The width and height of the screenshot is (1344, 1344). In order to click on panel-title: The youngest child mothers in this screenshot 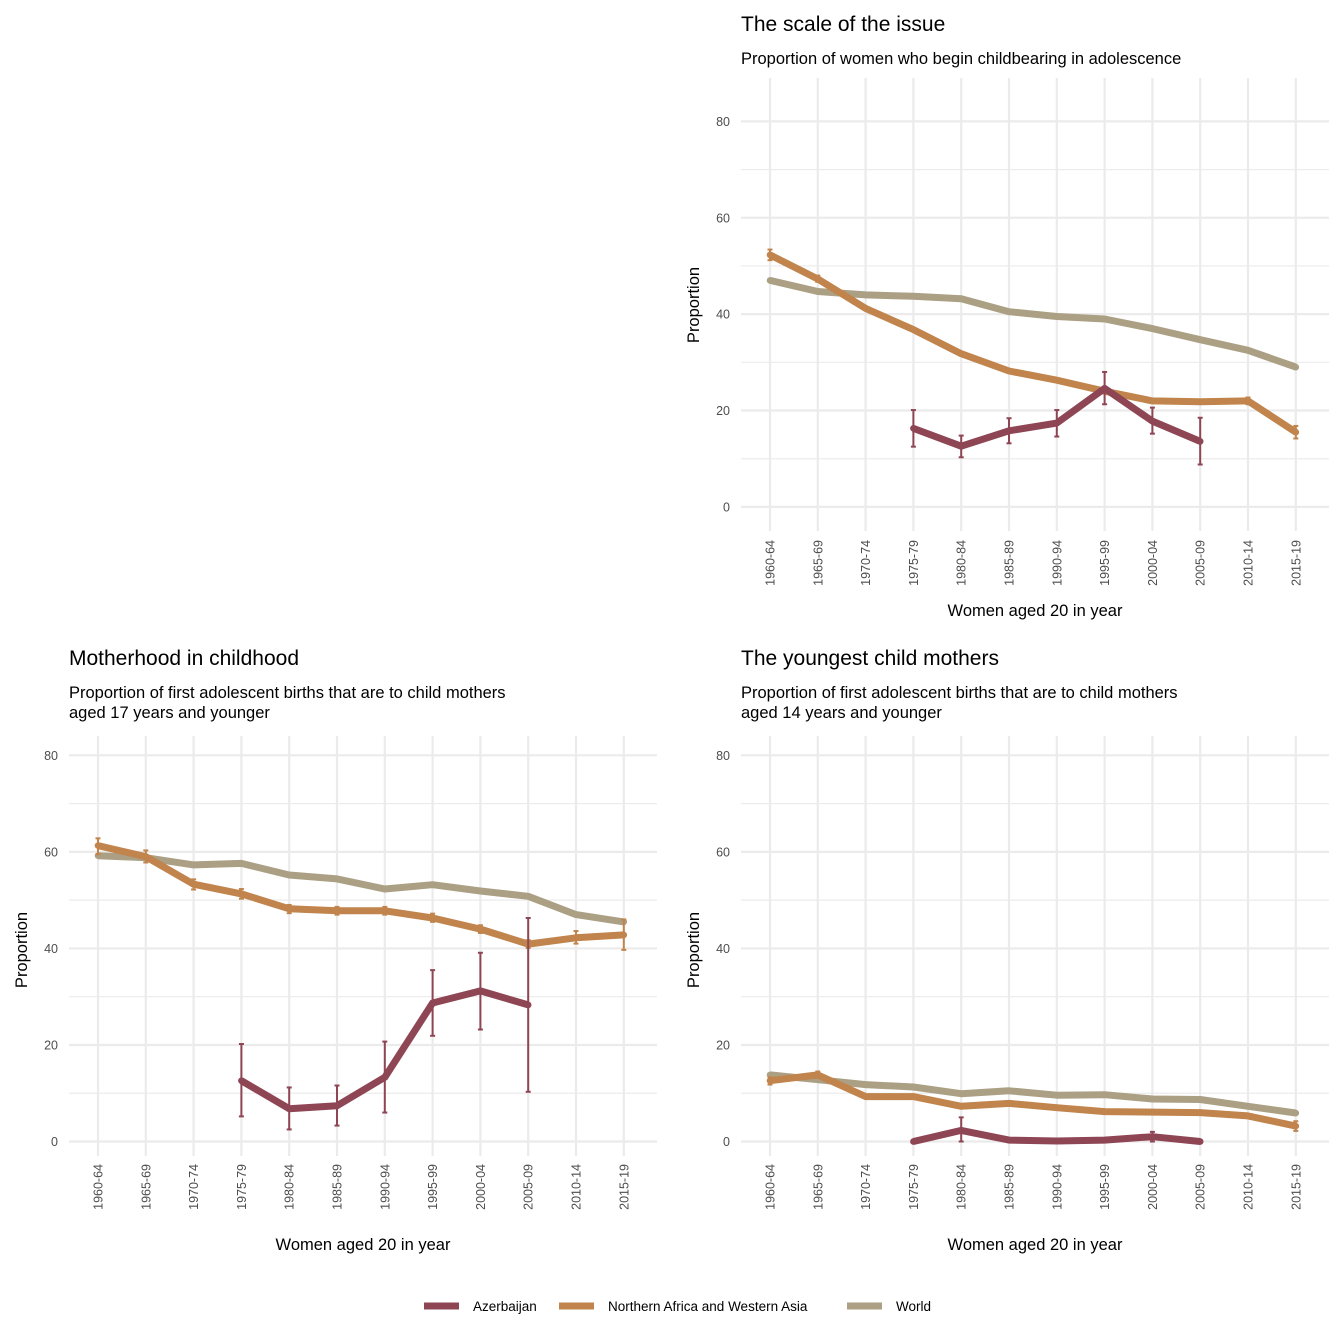, I will do `click(870, 658)`.